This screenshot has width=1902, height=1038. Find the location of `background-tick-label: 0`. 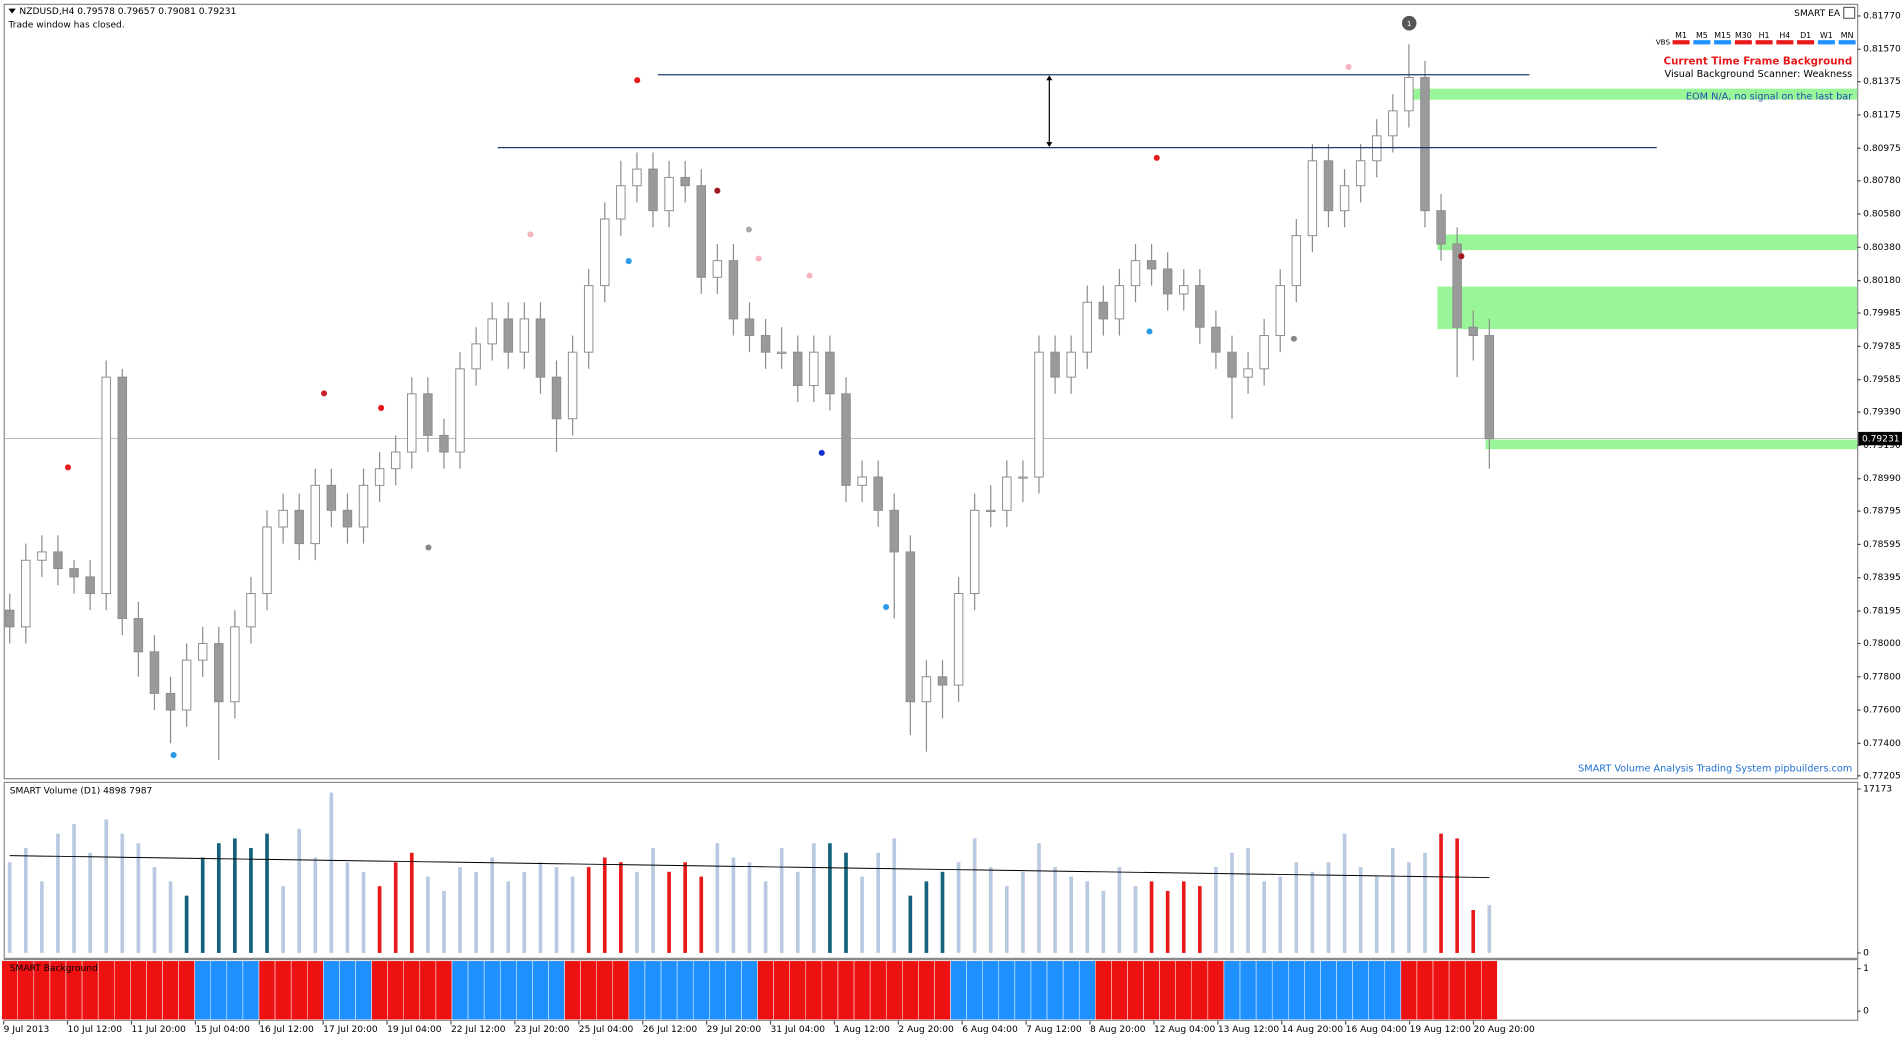

background-tick-label: 0 is located at coordinates (1866, 1012).